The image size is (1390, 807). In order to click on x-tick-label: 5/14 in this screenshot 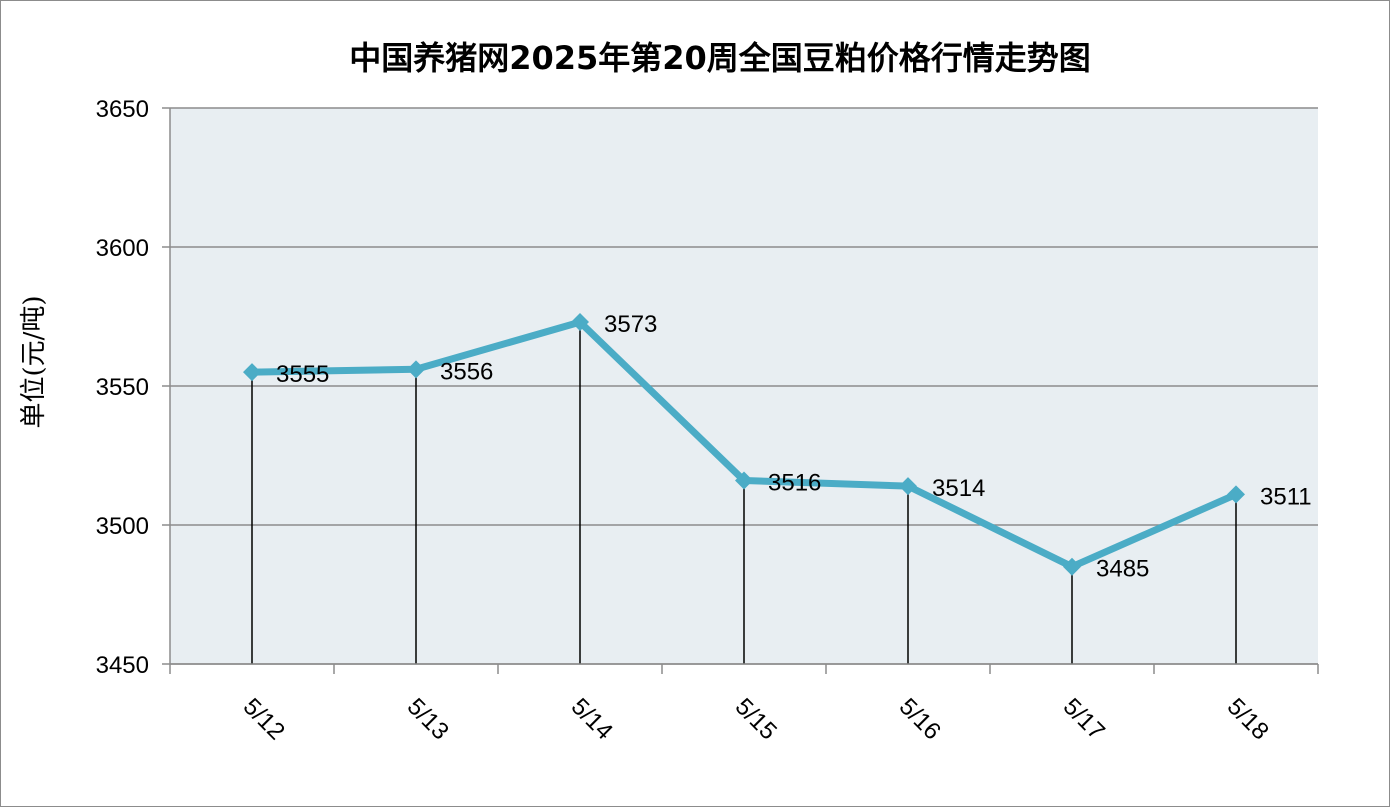, I will do `click(592, 719)`.